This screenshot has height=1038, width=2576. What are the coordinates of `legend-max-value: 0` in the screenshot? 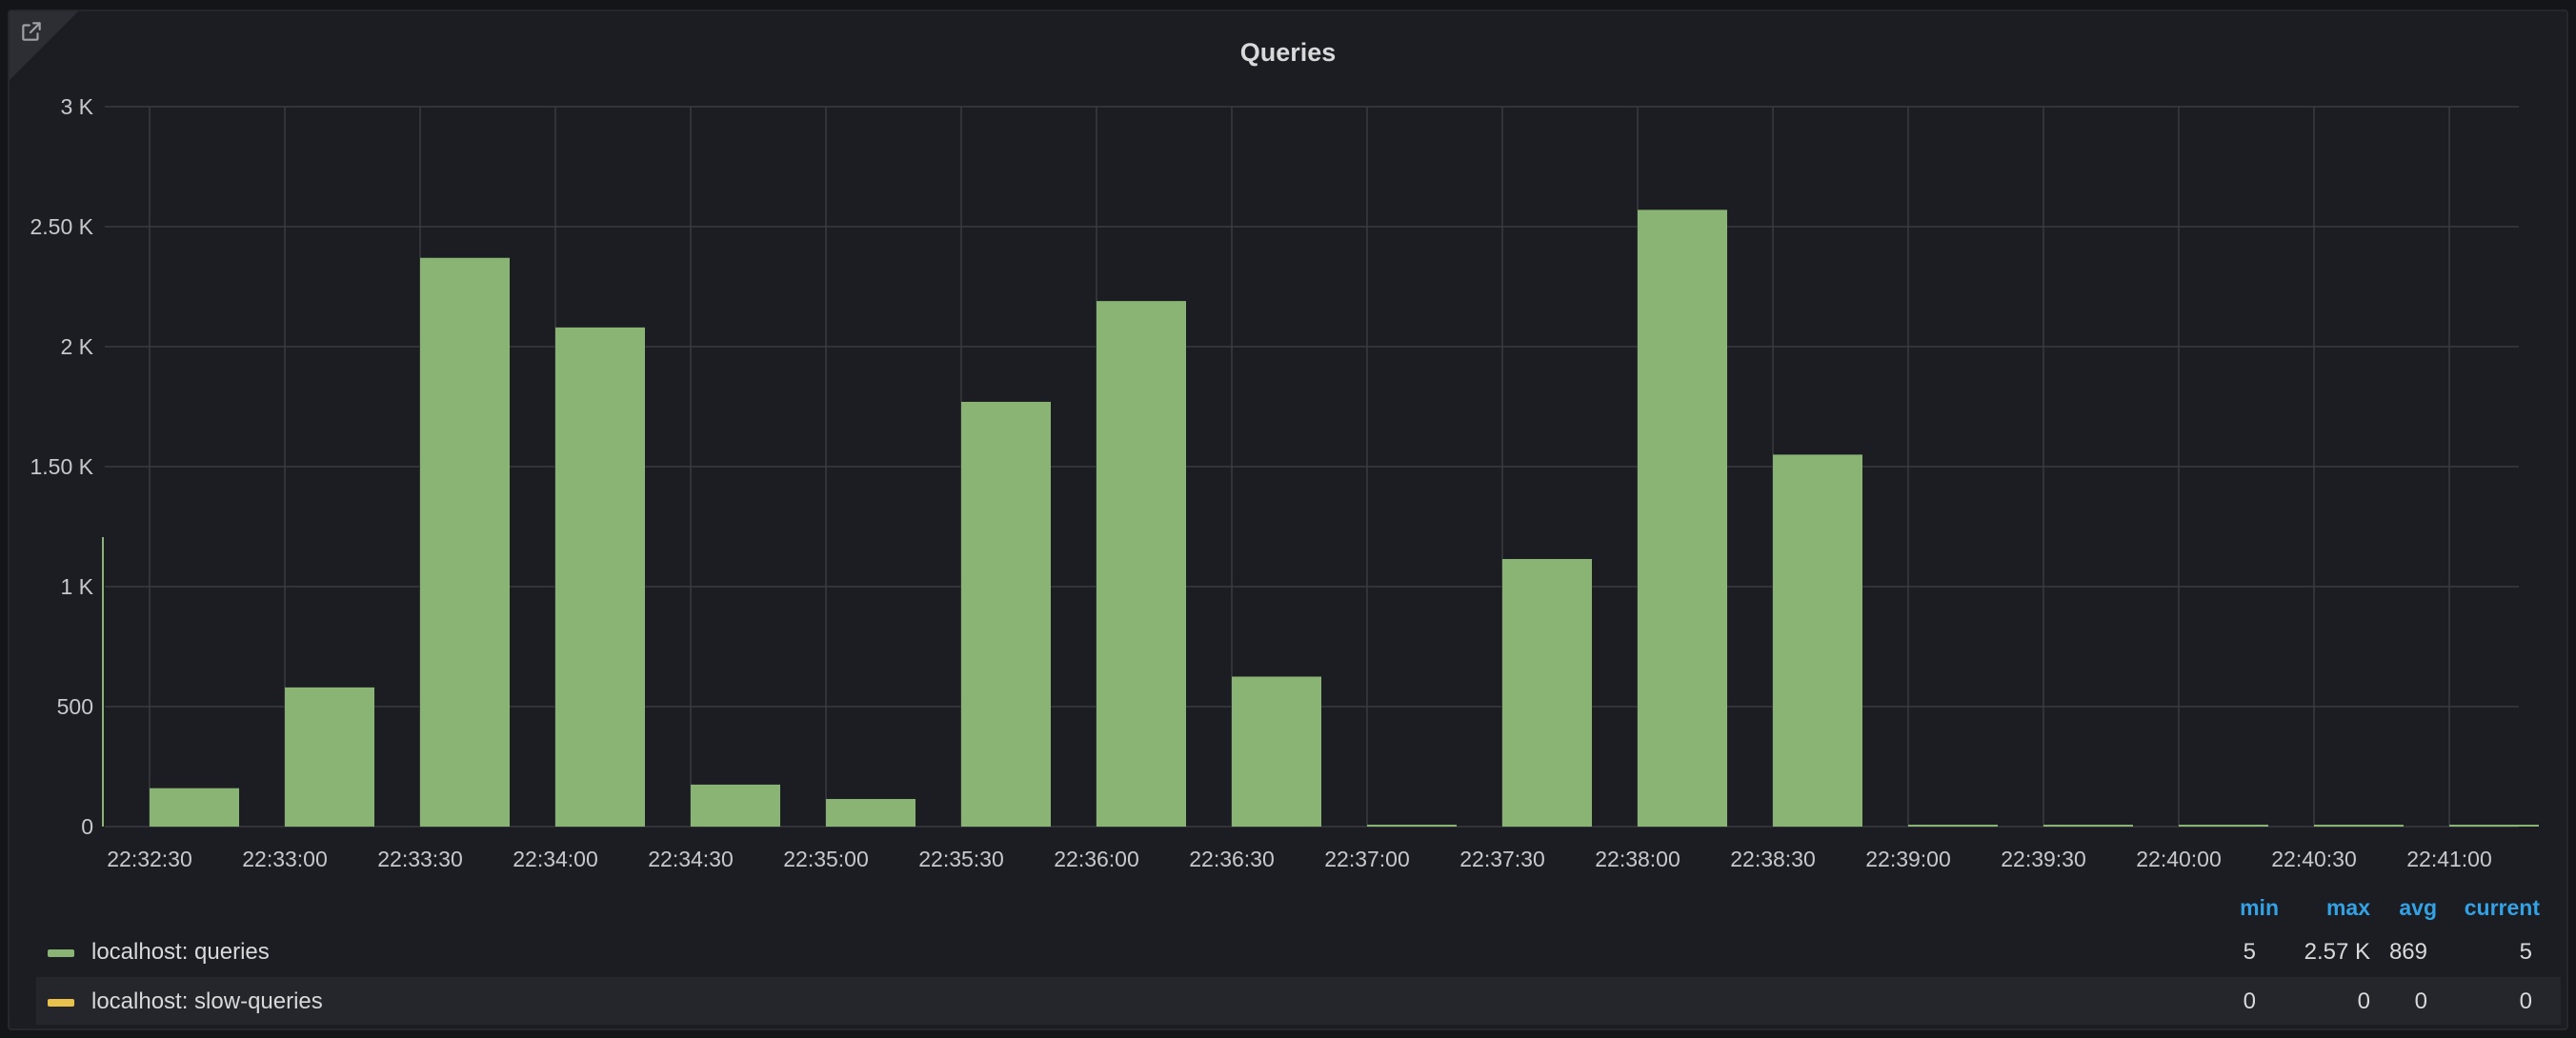 It's located at (2363, 1001).